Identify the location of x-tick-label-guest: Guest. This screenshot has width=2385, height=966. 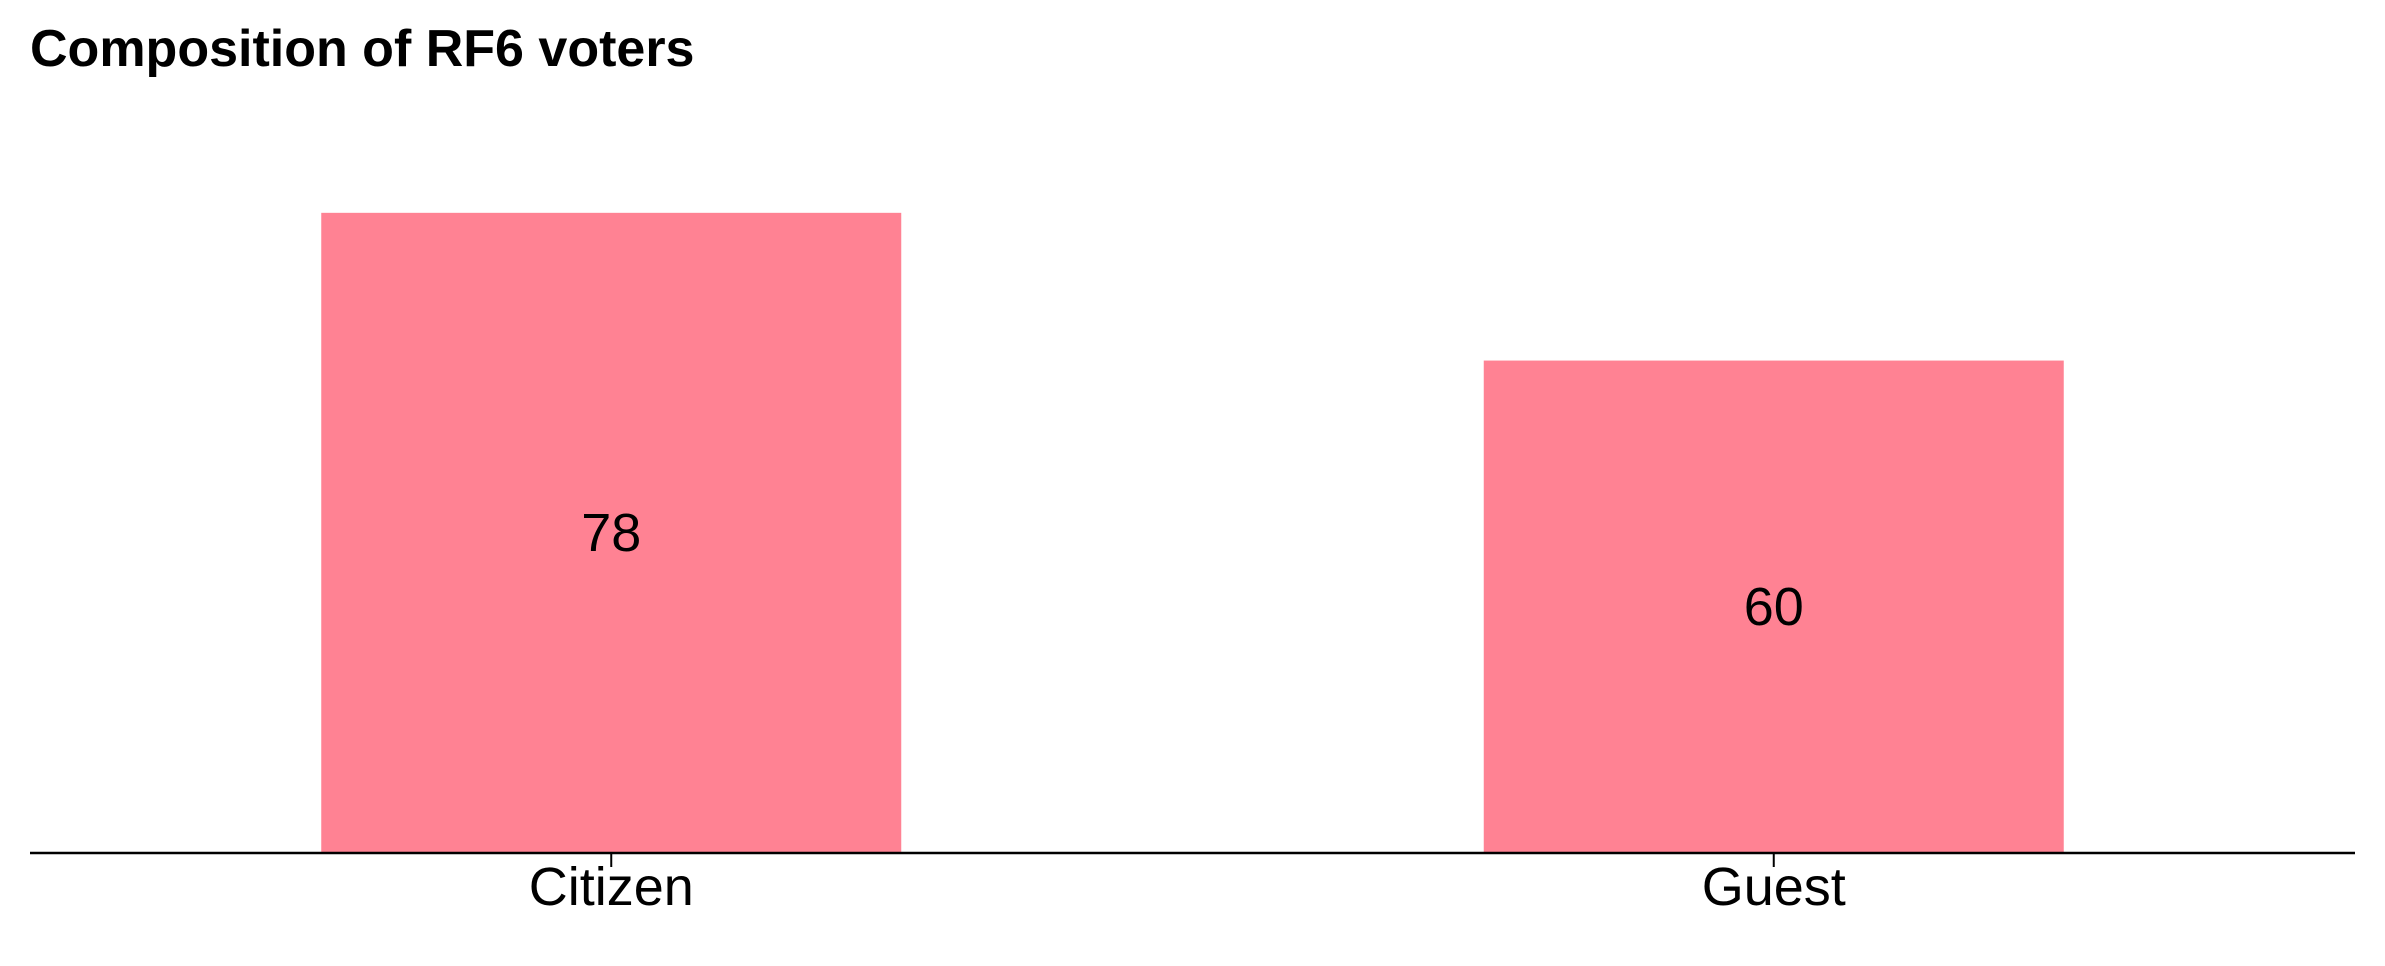
(1774, 887).